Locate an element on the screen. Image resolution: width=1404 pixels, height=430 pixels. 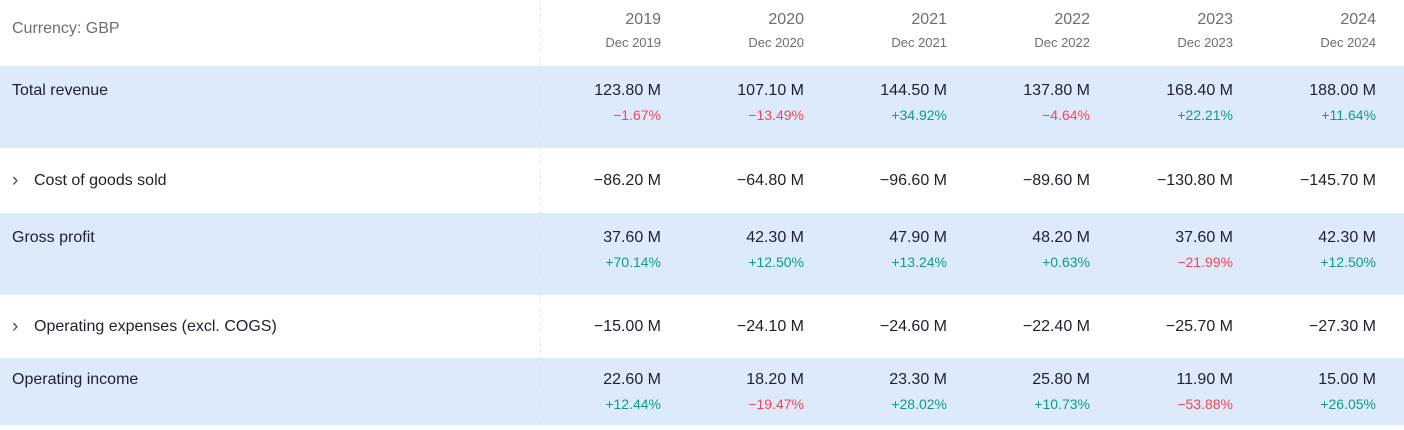
change-value: +22.21% is located at coordinates (1205, 115).